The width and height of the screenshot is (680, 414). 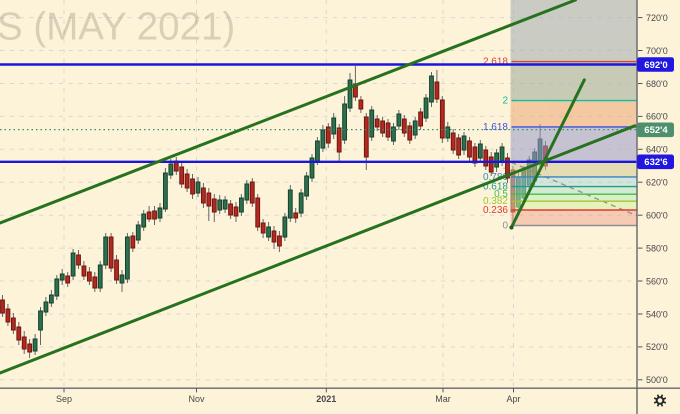 I want to click on svg-text: 660'0, so click(x=657, y=117).